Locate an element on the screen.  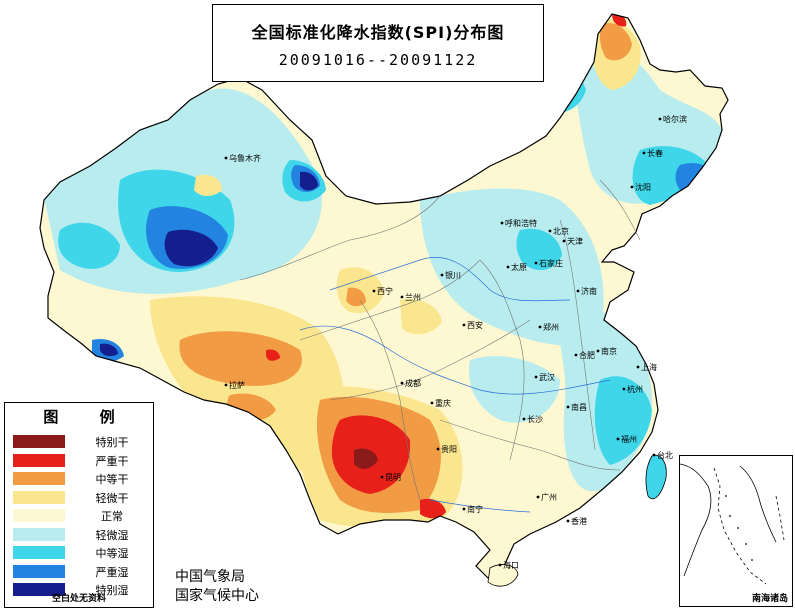
city-label: 广州 is located at coordinates (549, 497).